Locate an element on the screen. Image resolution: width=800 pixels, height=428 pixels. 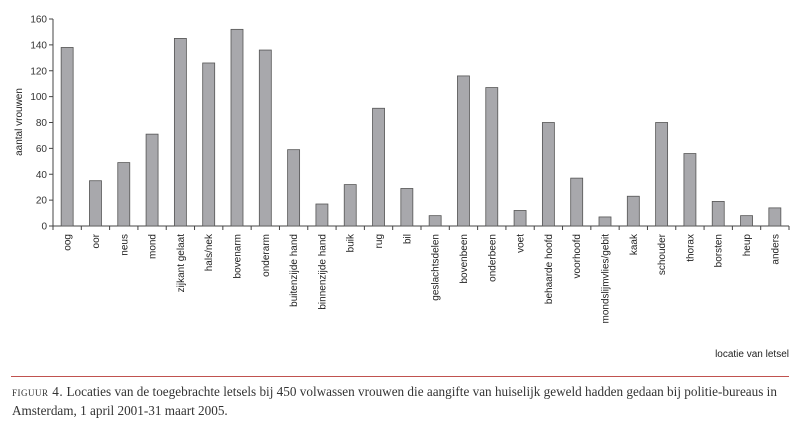
bar-kaak is located at coordinates (633, 211).